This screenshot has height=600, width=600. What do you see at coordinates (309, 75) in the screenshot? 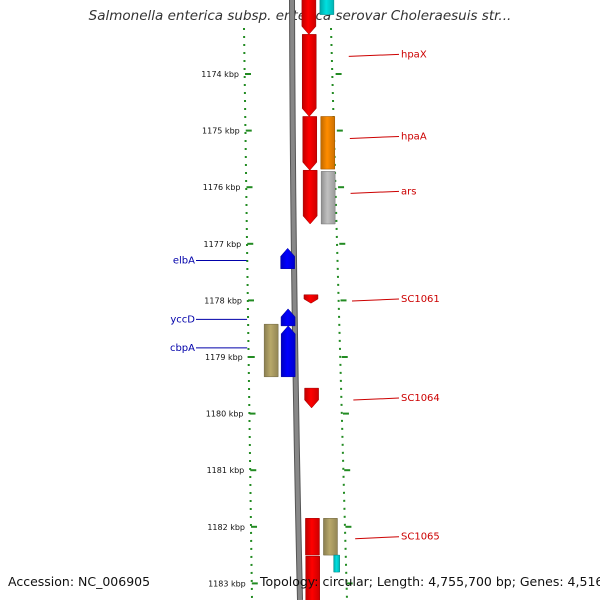
I see `hpax-forward-cds-feature` at bounding box center [309, 75].